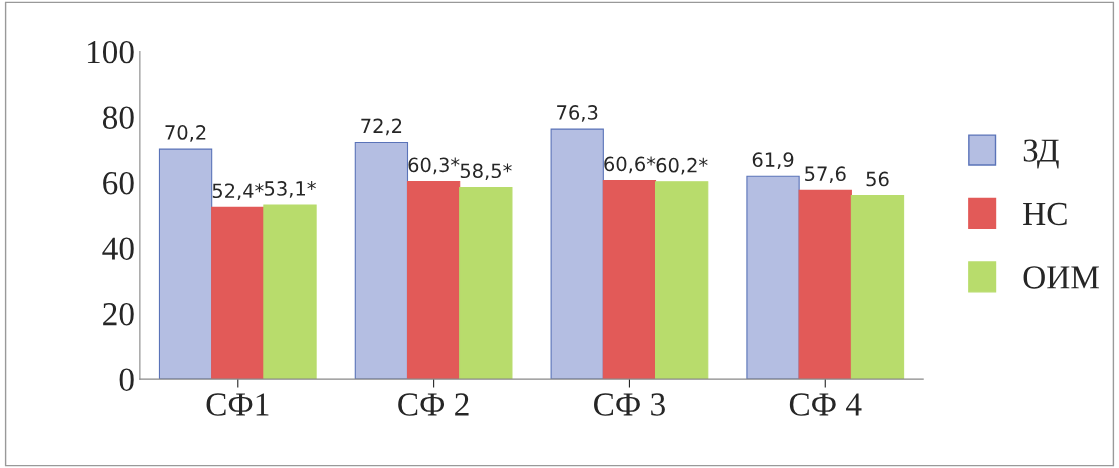 The height and width of the screenshot is (468, 1119). I want to click on y-tick-label: 40, so click(118, 248).